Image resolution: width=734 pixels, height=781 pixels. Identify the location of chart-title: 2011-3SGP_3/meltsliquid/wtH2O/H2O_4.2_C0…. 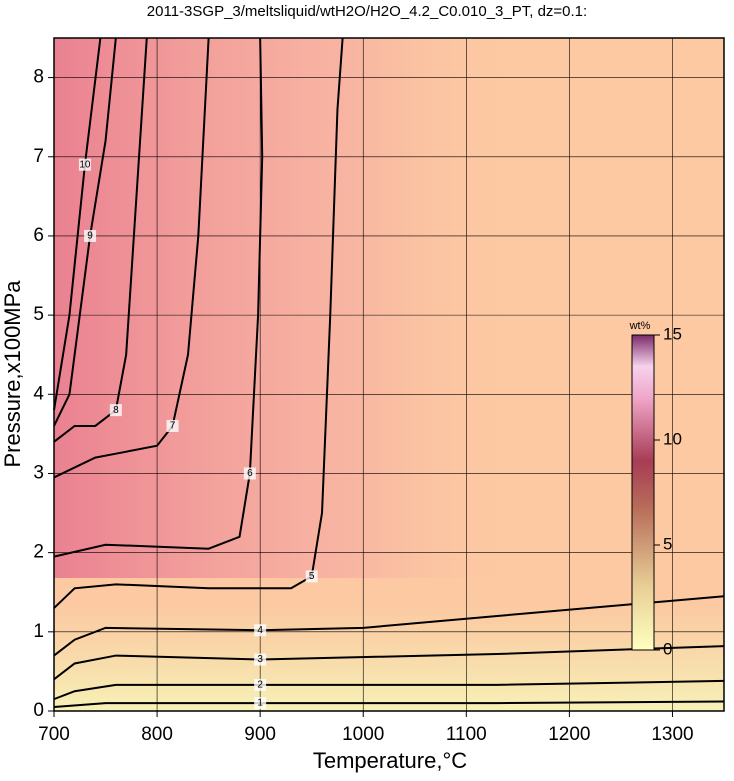
(367, 11).